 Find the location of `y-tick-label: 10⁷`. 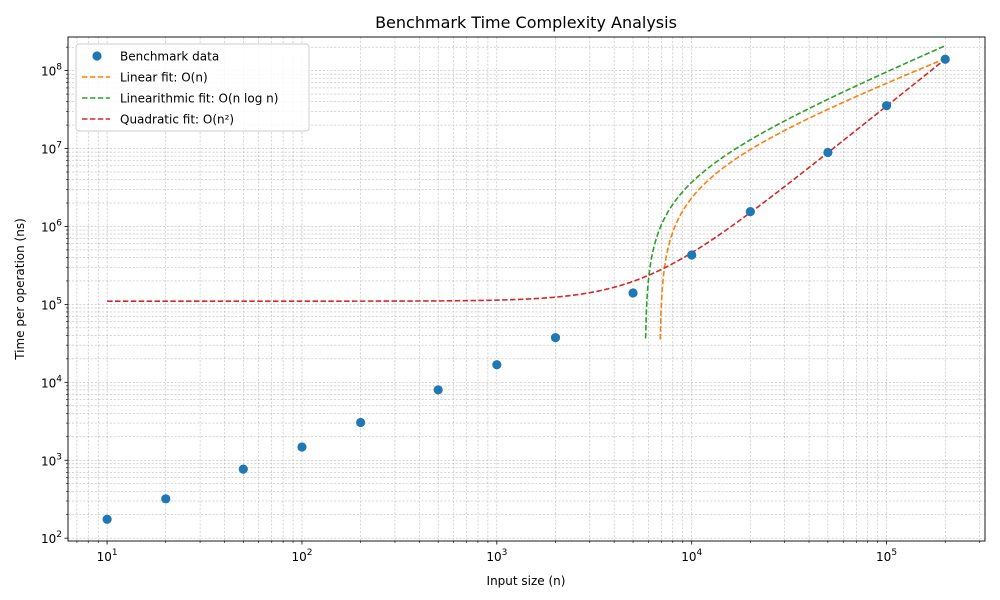

y-tick-label: 10⁷ is located at coordinates (51, 149).